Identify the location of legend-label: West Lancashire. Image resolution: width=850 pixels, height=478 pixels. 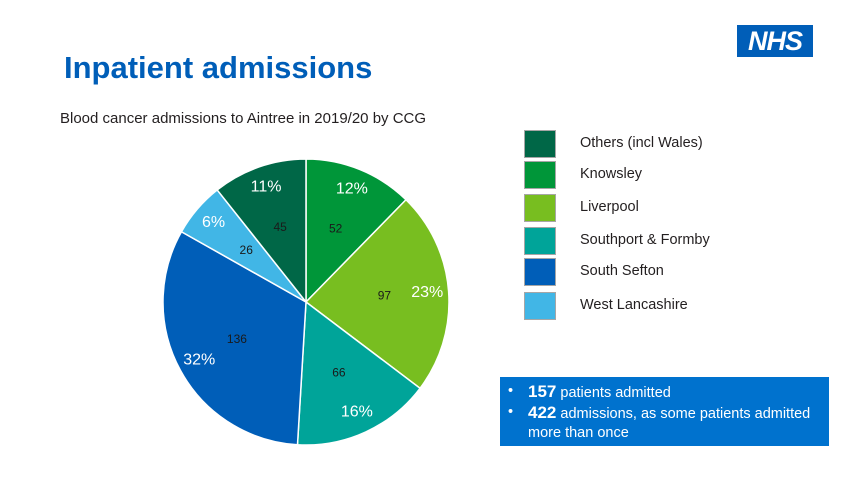
(634, 305).